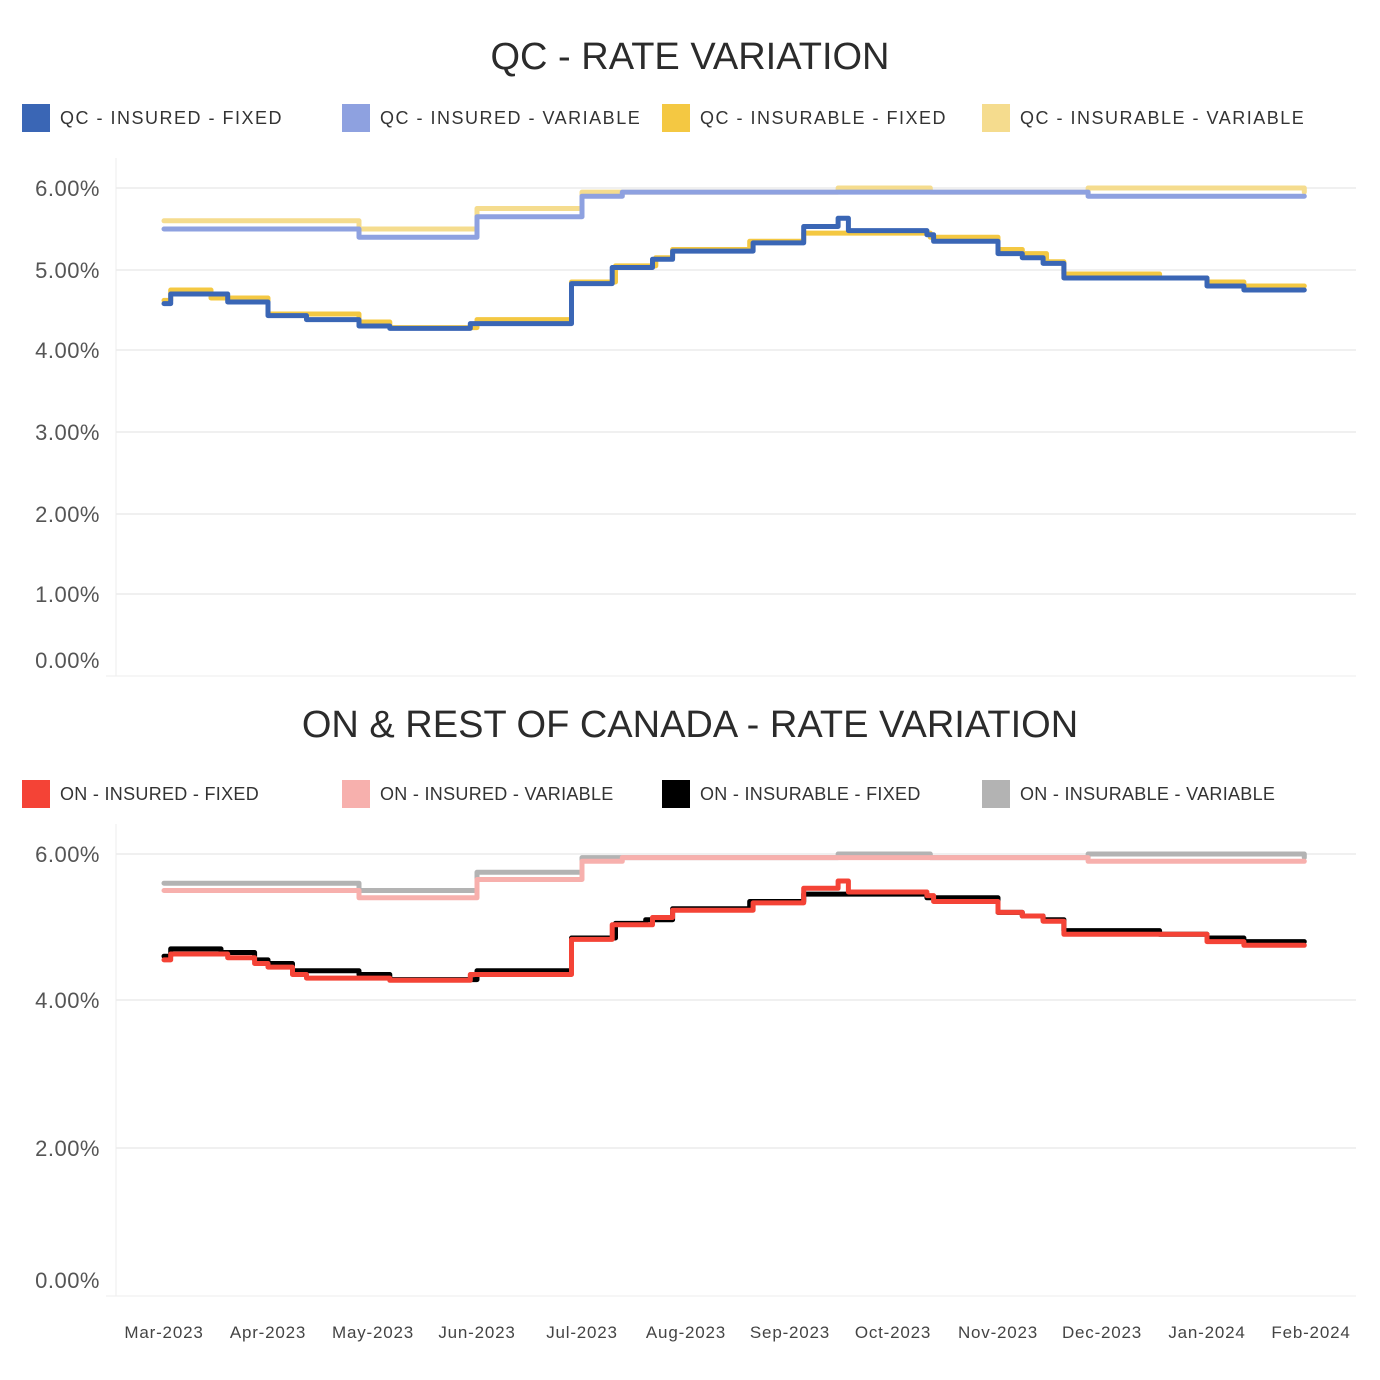 The image size is (1380, 1380). I want to click on x-tick-label: Feb-2024, so click(1310, 1332).